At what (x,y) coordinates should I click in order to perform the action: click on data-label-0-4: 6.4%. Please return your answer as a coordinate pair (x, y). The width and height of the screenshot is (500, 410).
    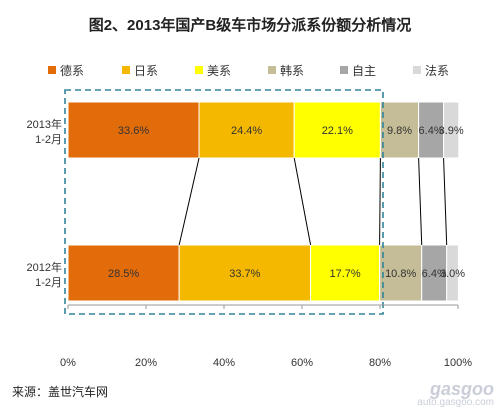
    Looking at the image, I should click on (431, 131).